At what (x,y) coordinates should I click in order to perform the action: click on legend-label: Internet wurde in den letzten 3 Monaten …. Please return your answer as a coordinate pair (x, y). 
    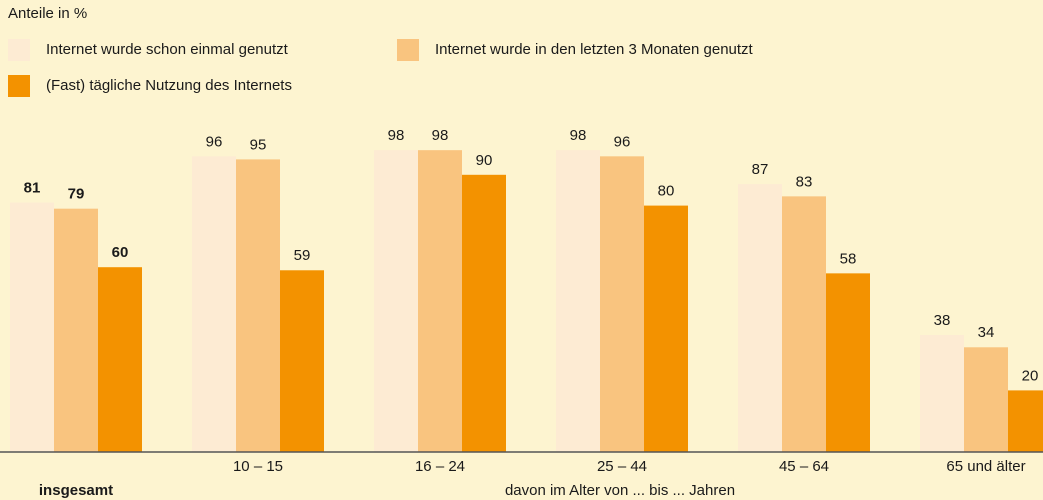
    Looking at the image, I should click on (594, 49).